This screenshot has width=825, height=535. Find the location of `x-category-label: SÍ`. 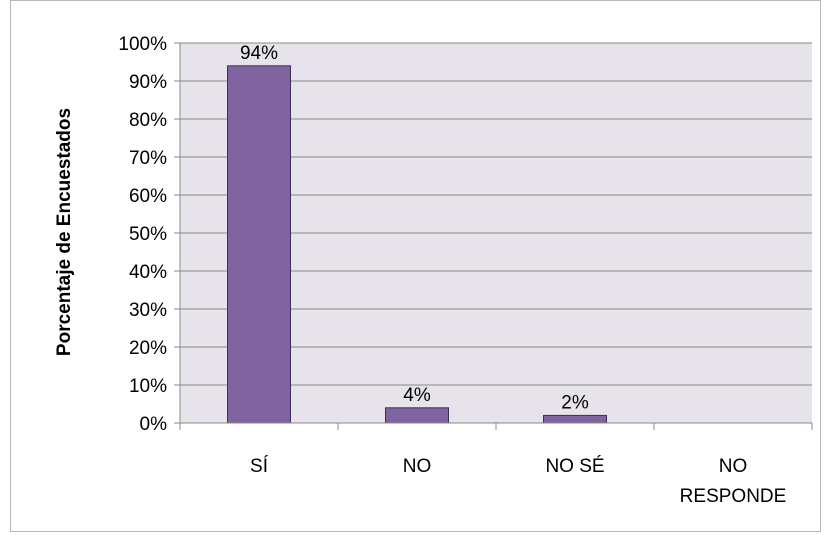

x-category-label: SÍ is located at coordinates (259, 466).